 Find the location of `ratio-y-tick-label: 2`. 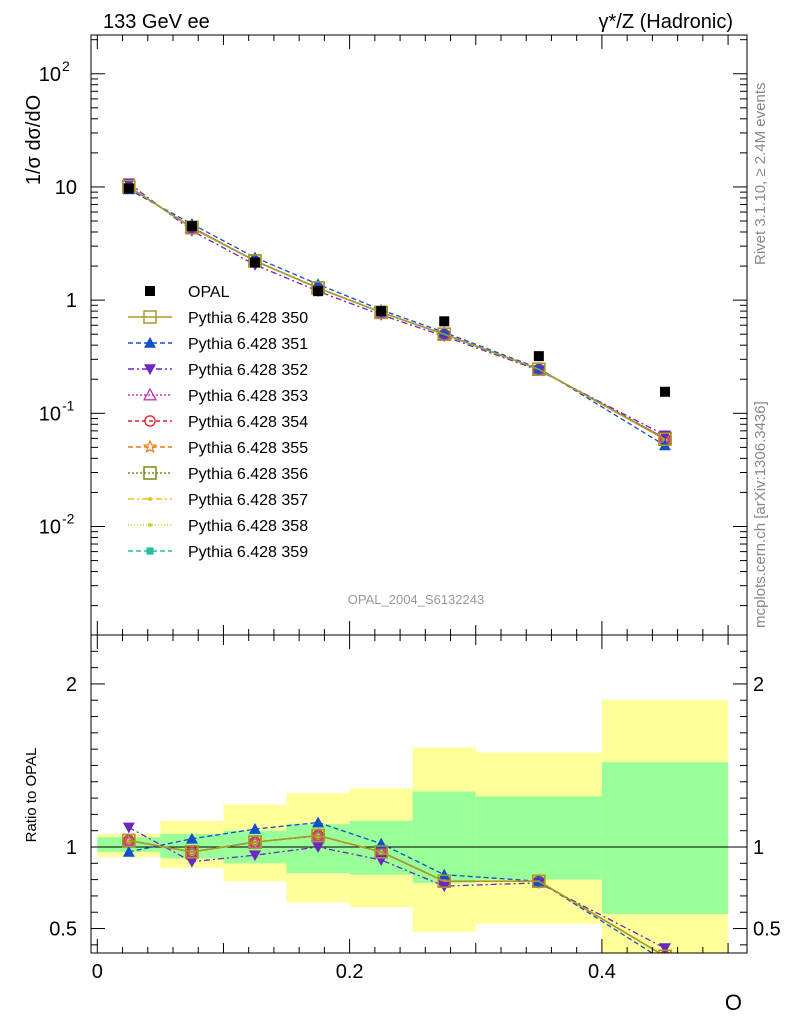

ratio-y-tick-label: 2 is located at coordinates (71, 685).